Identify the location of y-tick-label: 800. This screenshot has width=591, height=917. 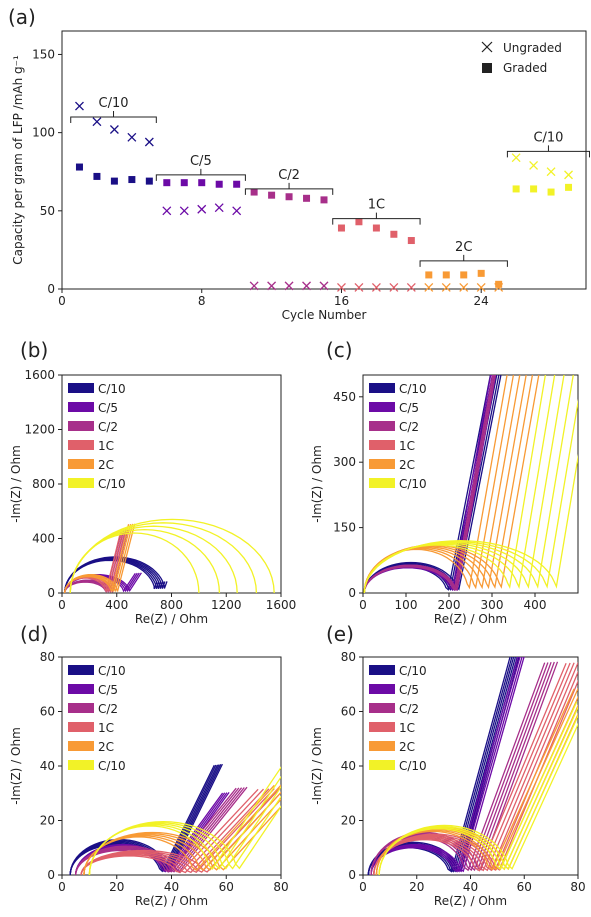
(43, 484).